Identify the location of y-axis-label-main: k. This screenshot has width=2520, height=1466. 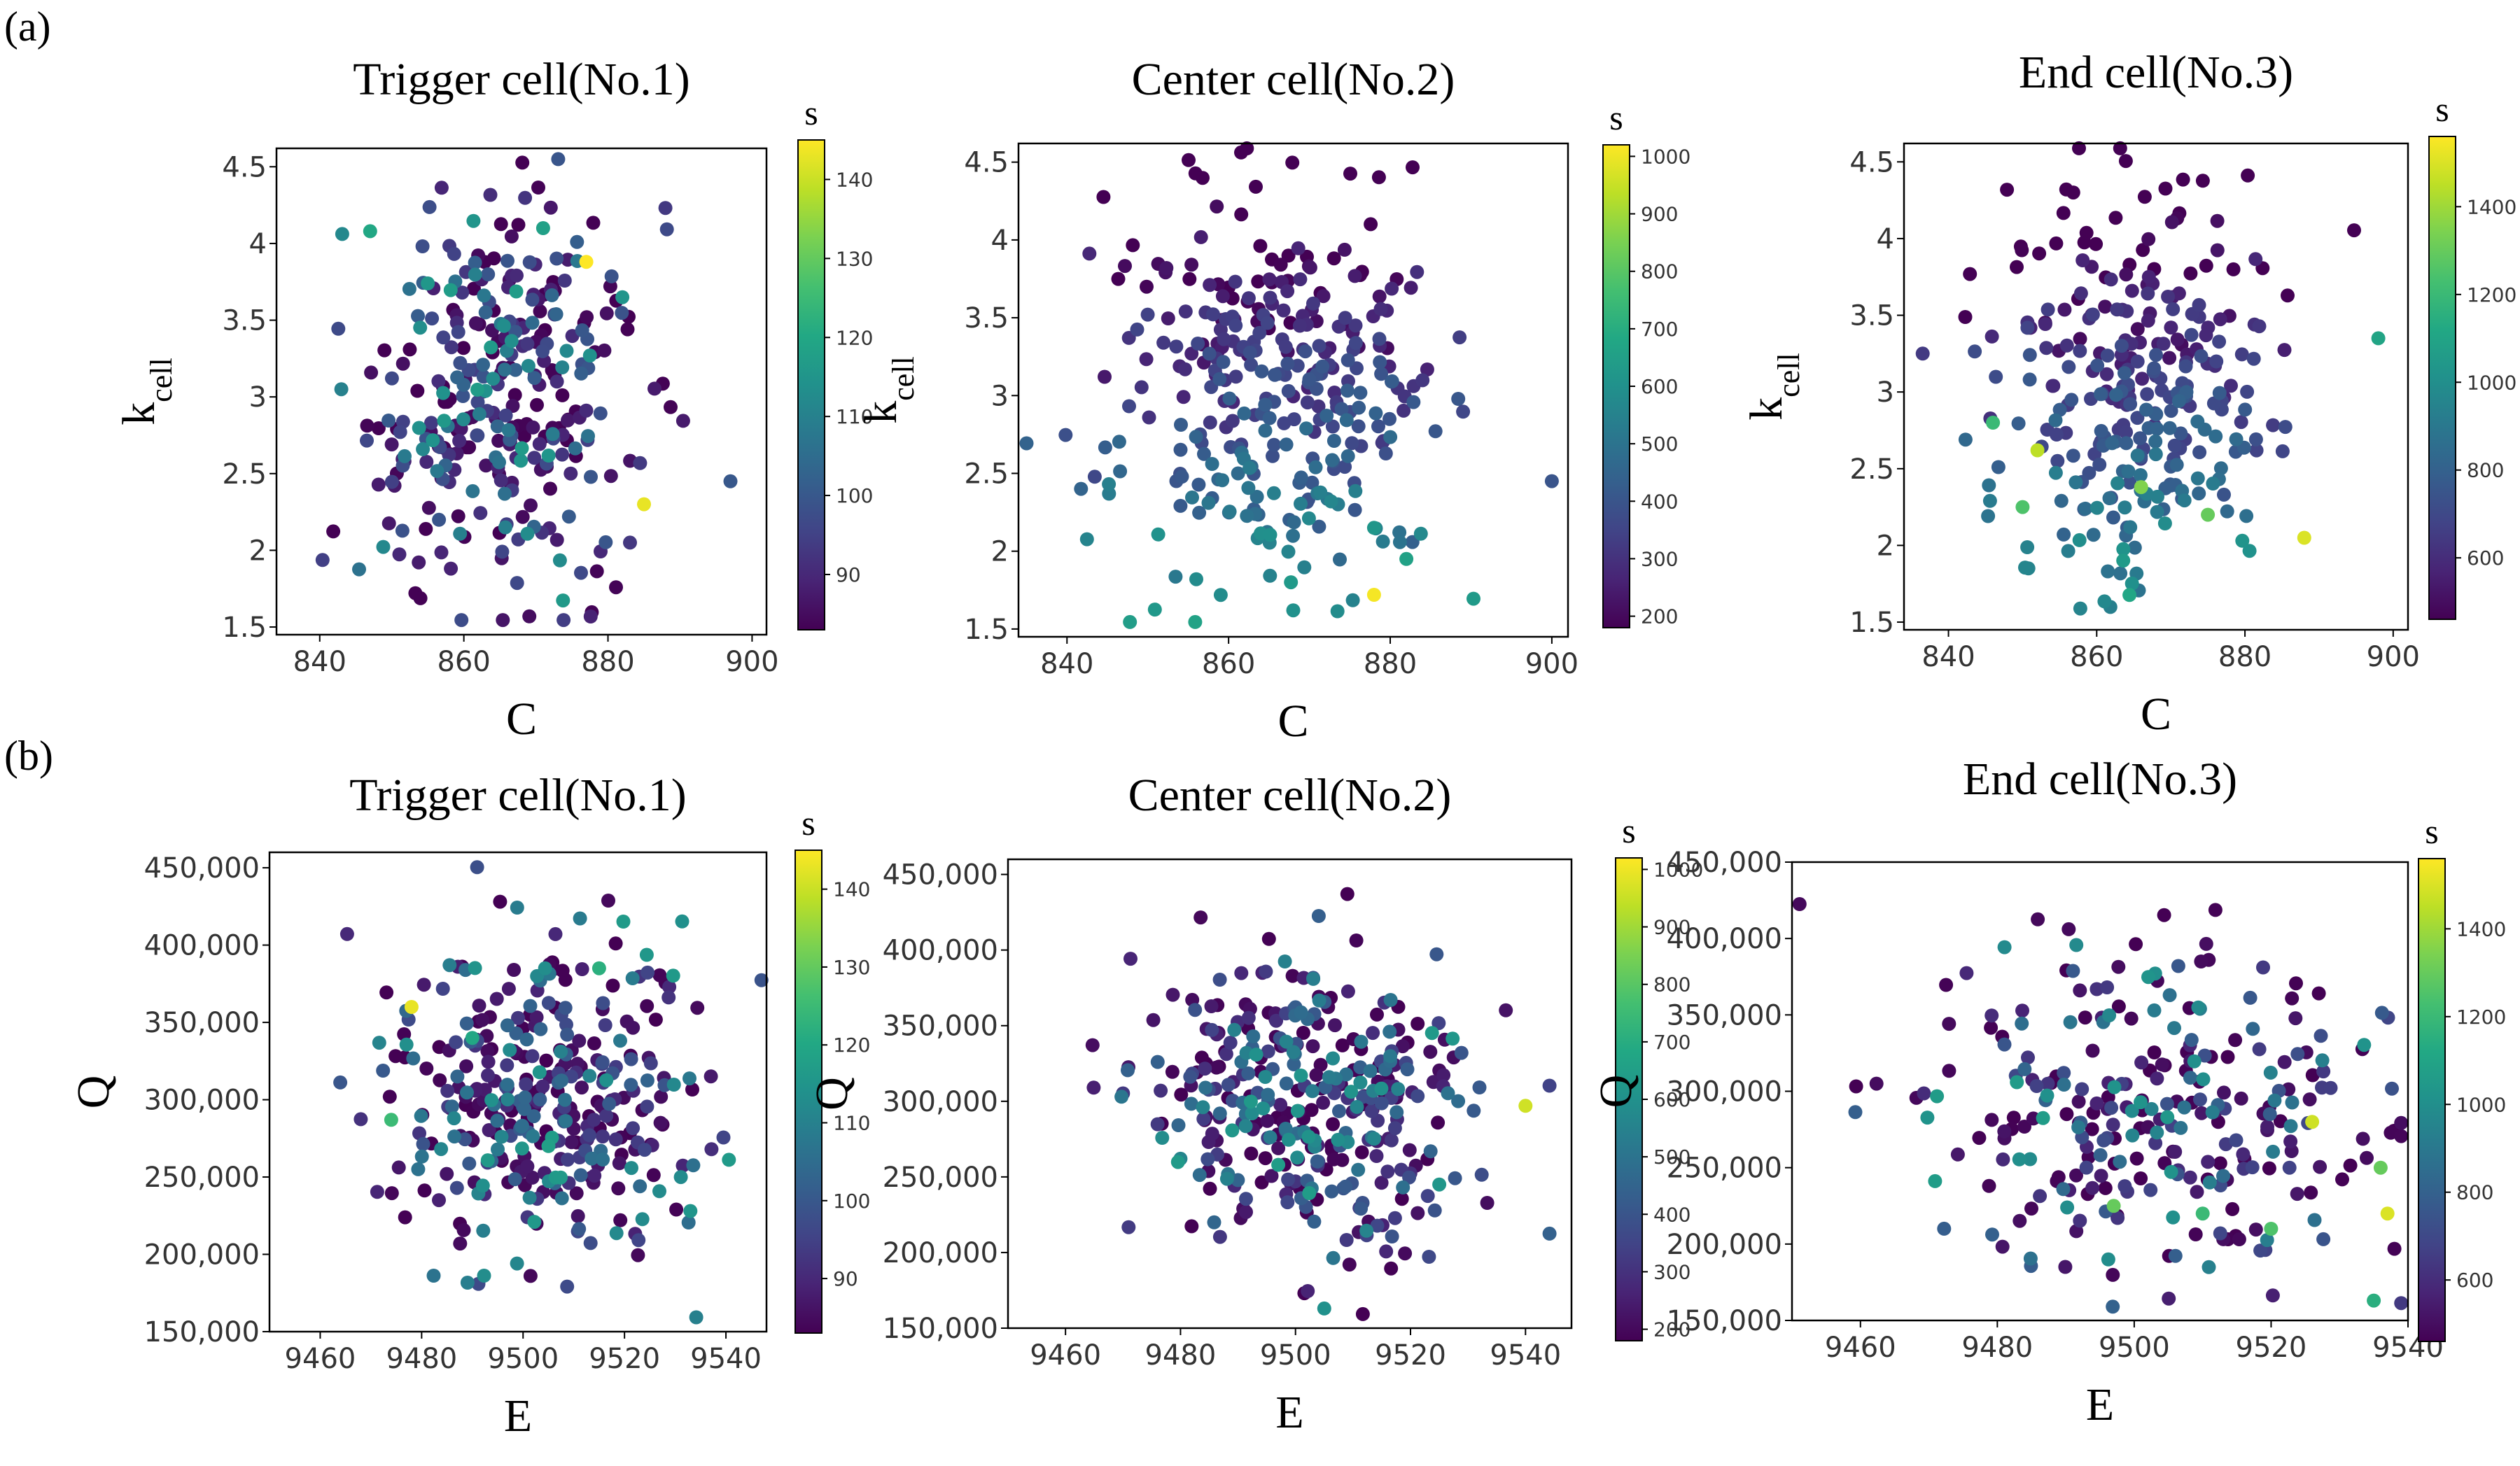
(880, 412).